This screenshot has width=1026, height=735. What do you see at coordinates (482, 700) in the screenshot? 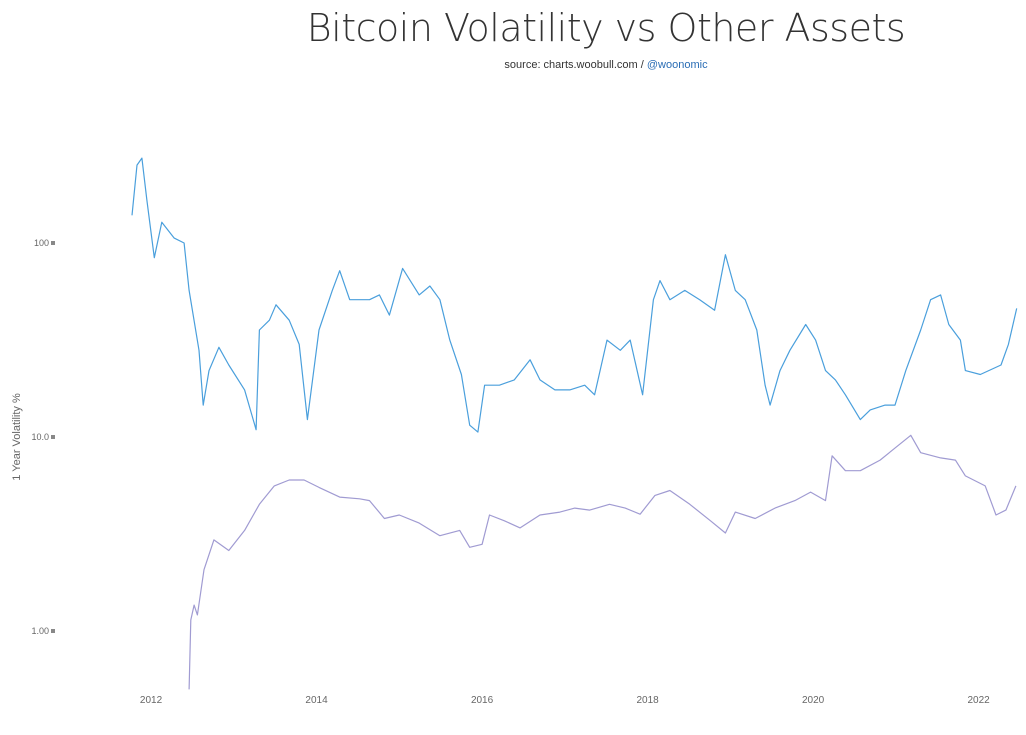
I see `x-tick-label: 2016` at bounding box center [482, 700].